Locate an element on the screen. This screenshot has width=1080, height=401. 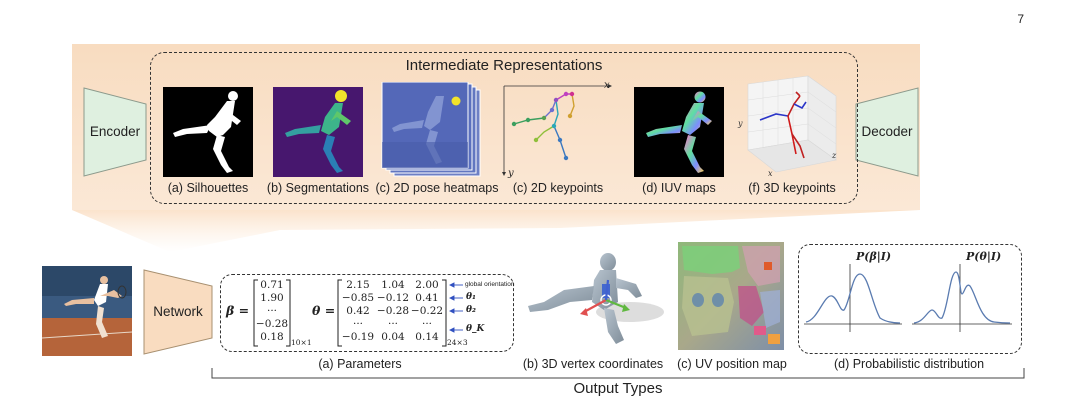
theta-cell: −0.22 is located at coordinates (427, 311).